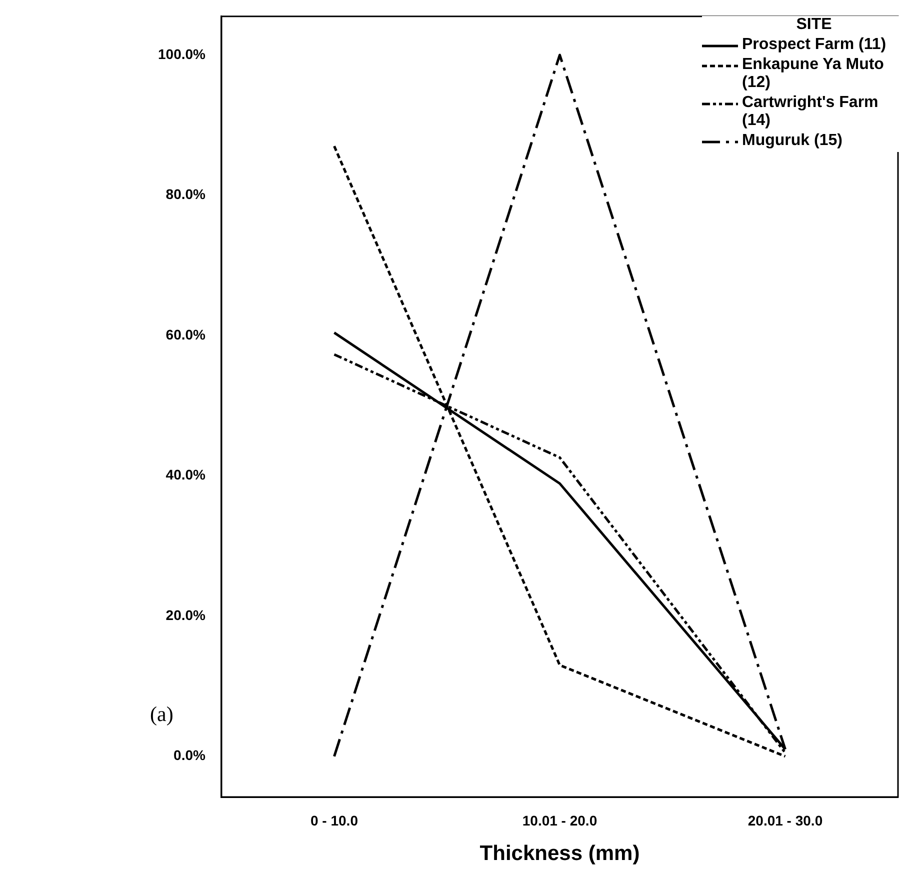 This screenshot has height=879, width=914. What do you see at coordinates (814, 45) in the screenshot?
I see `legend-label: Prospect Farm (11)` at bounding box center [814, 45].